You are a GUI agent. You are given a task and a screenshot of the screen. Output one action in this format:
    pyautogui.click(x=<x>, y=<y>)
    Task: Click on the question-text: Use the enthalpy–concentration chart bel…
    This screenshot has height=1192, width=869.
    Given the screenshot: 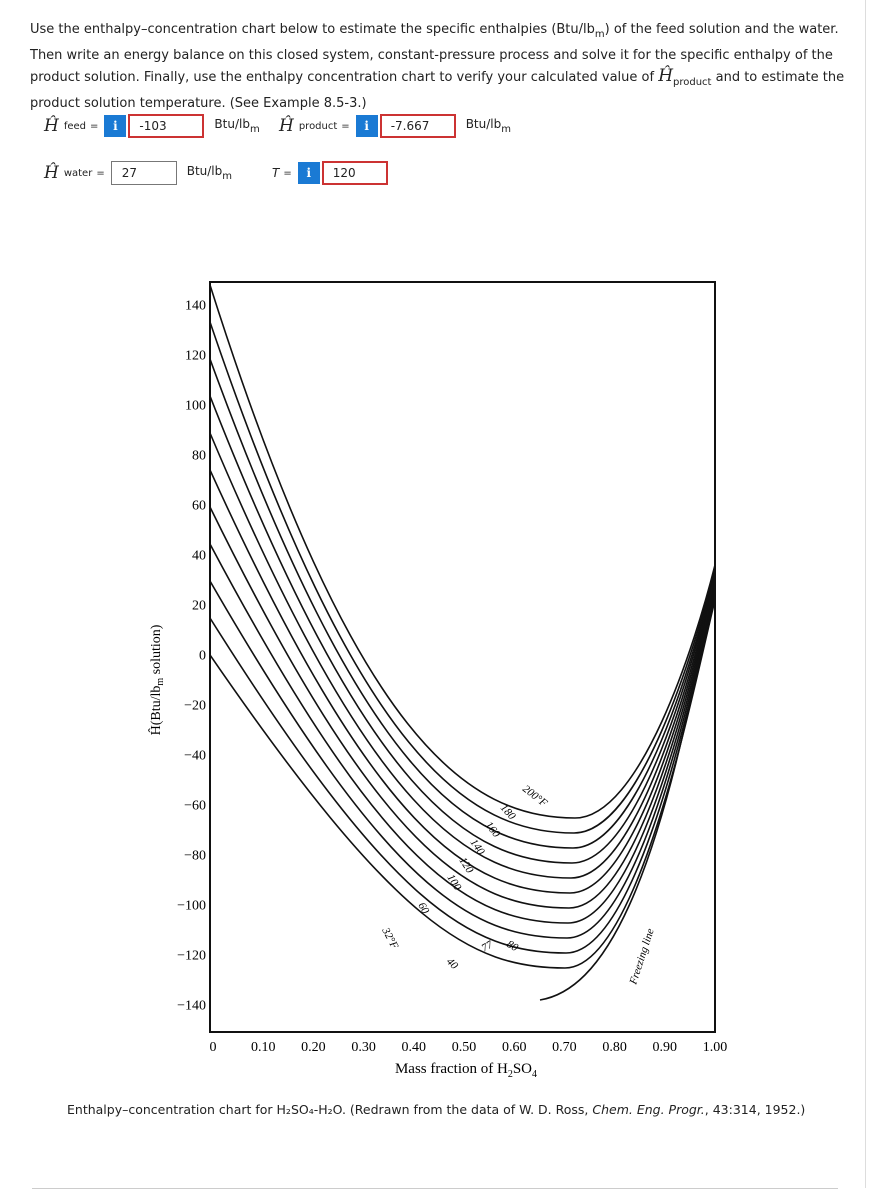 What is the action you would take?
    pyautogui.click(x=312, y=29)
    